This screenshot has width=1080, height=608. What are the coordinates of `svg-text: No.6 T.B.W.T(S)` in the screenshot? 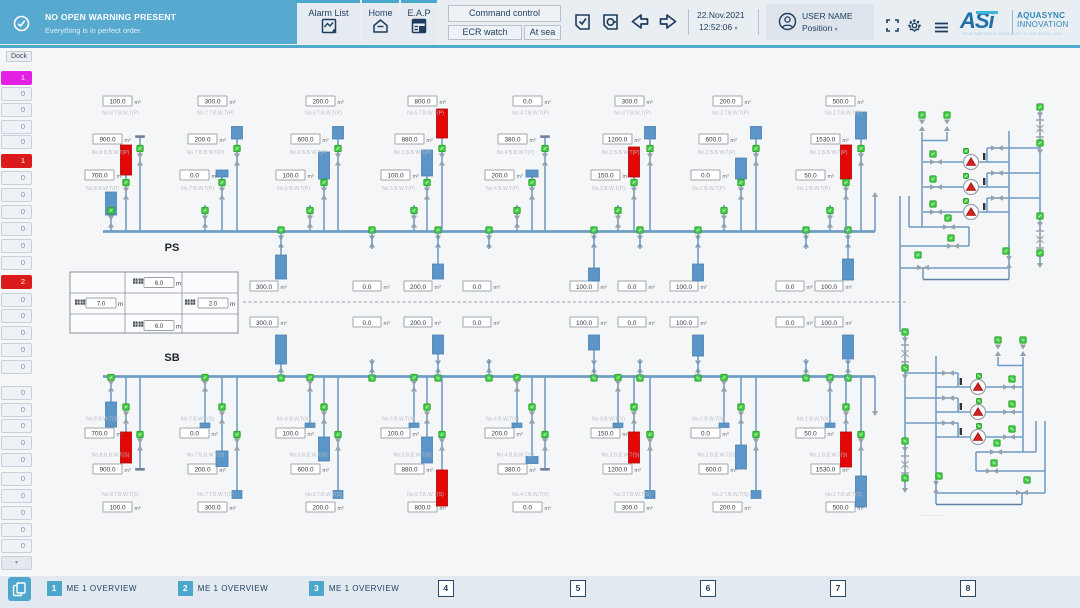 It's located at (323, 495).